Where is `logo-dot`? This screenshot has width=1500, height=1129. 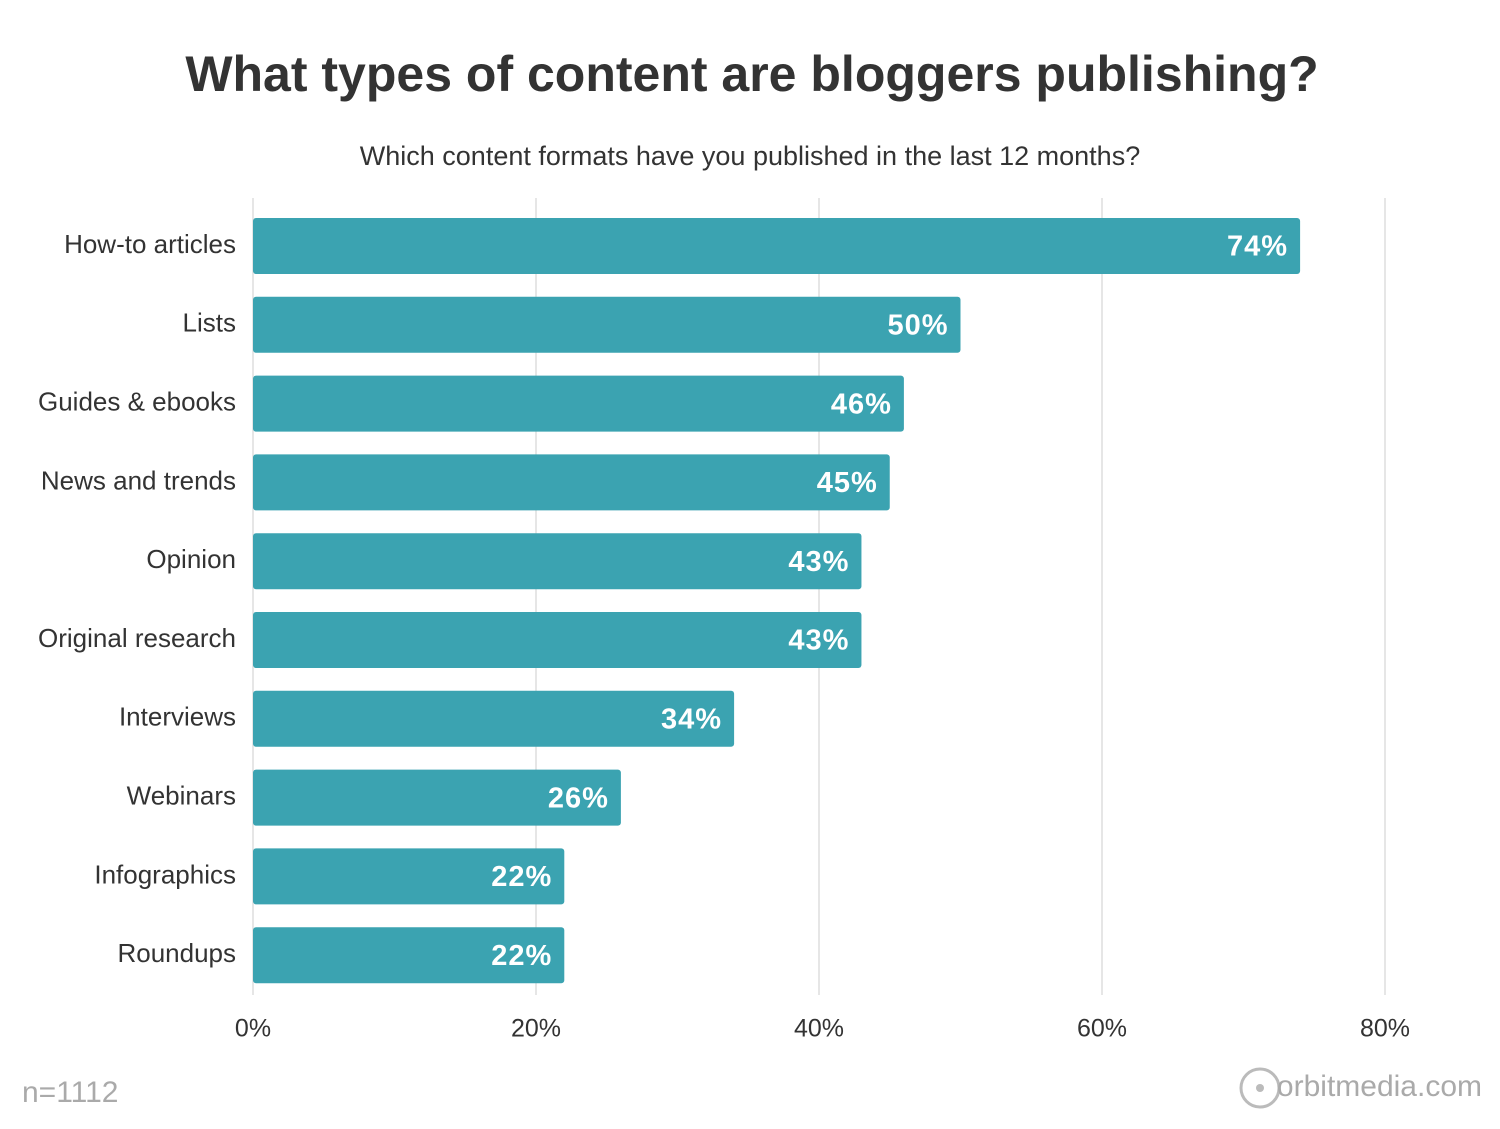
logo-dot is located at coordinates (1260, 1088).